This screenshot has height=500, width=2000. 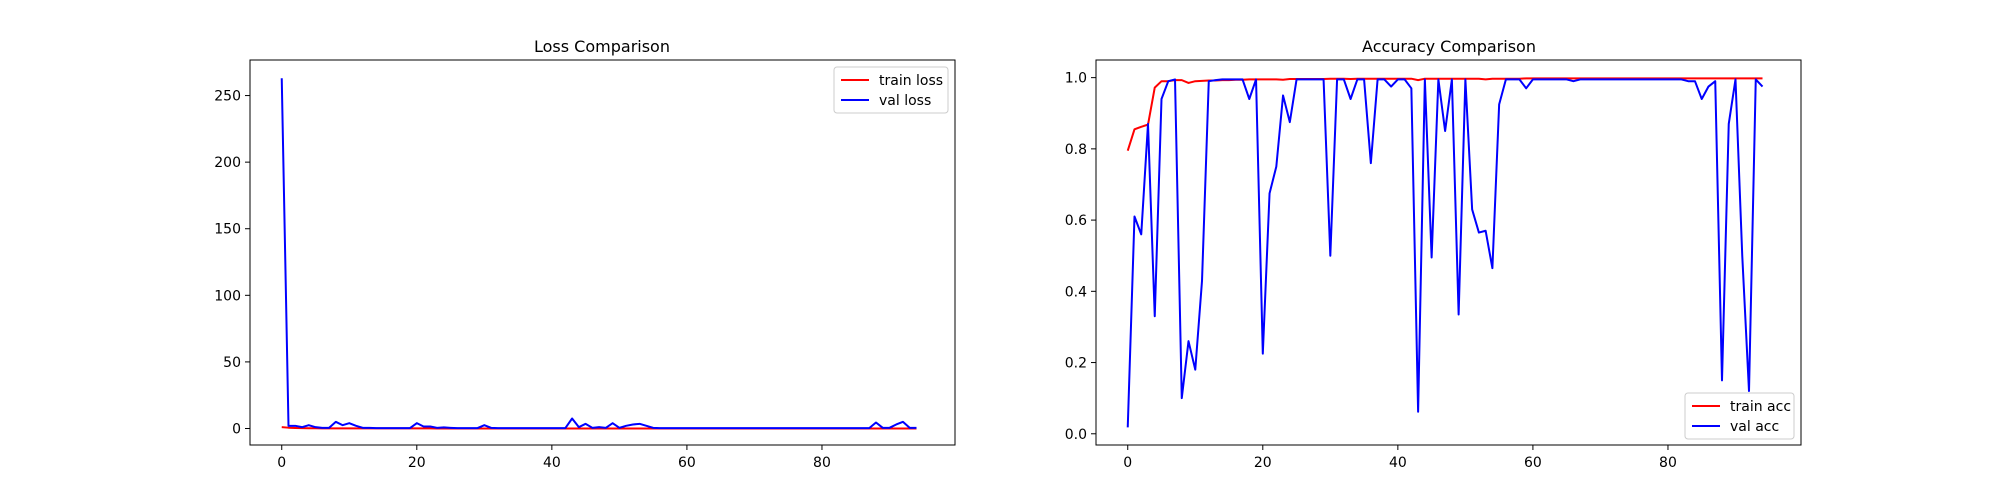 I want to click on acc-y-tick-label: 0.2, so click(x=1076, y=364).